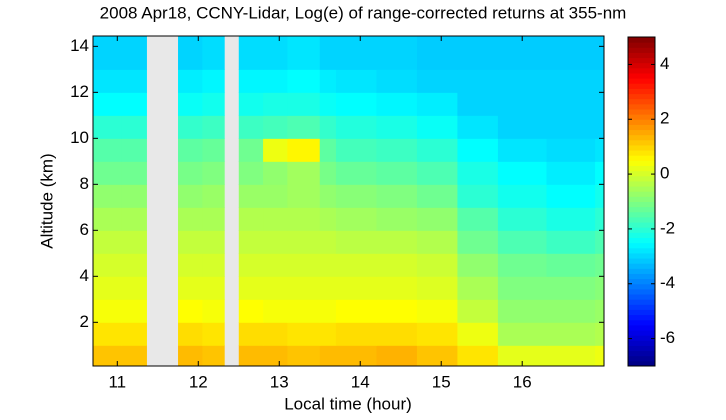  I want to click on x-tick-label: 11, so click(117, 381).